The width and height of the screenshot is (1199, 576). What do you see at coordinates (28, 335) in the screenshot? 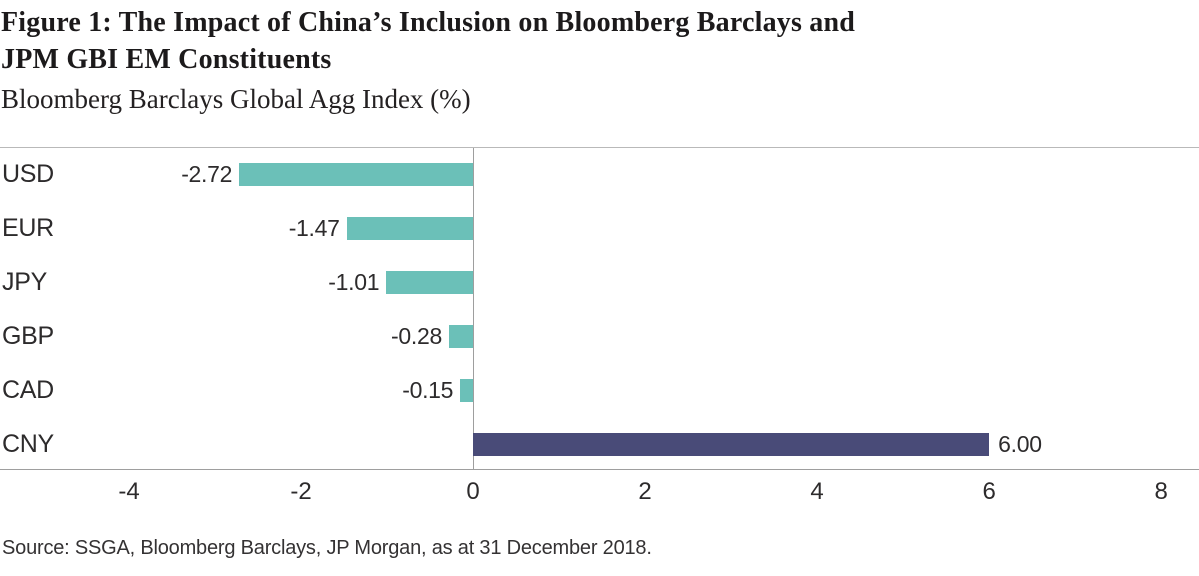
I see `category-label-gbp: GBP` at bounding box center [28, 335].